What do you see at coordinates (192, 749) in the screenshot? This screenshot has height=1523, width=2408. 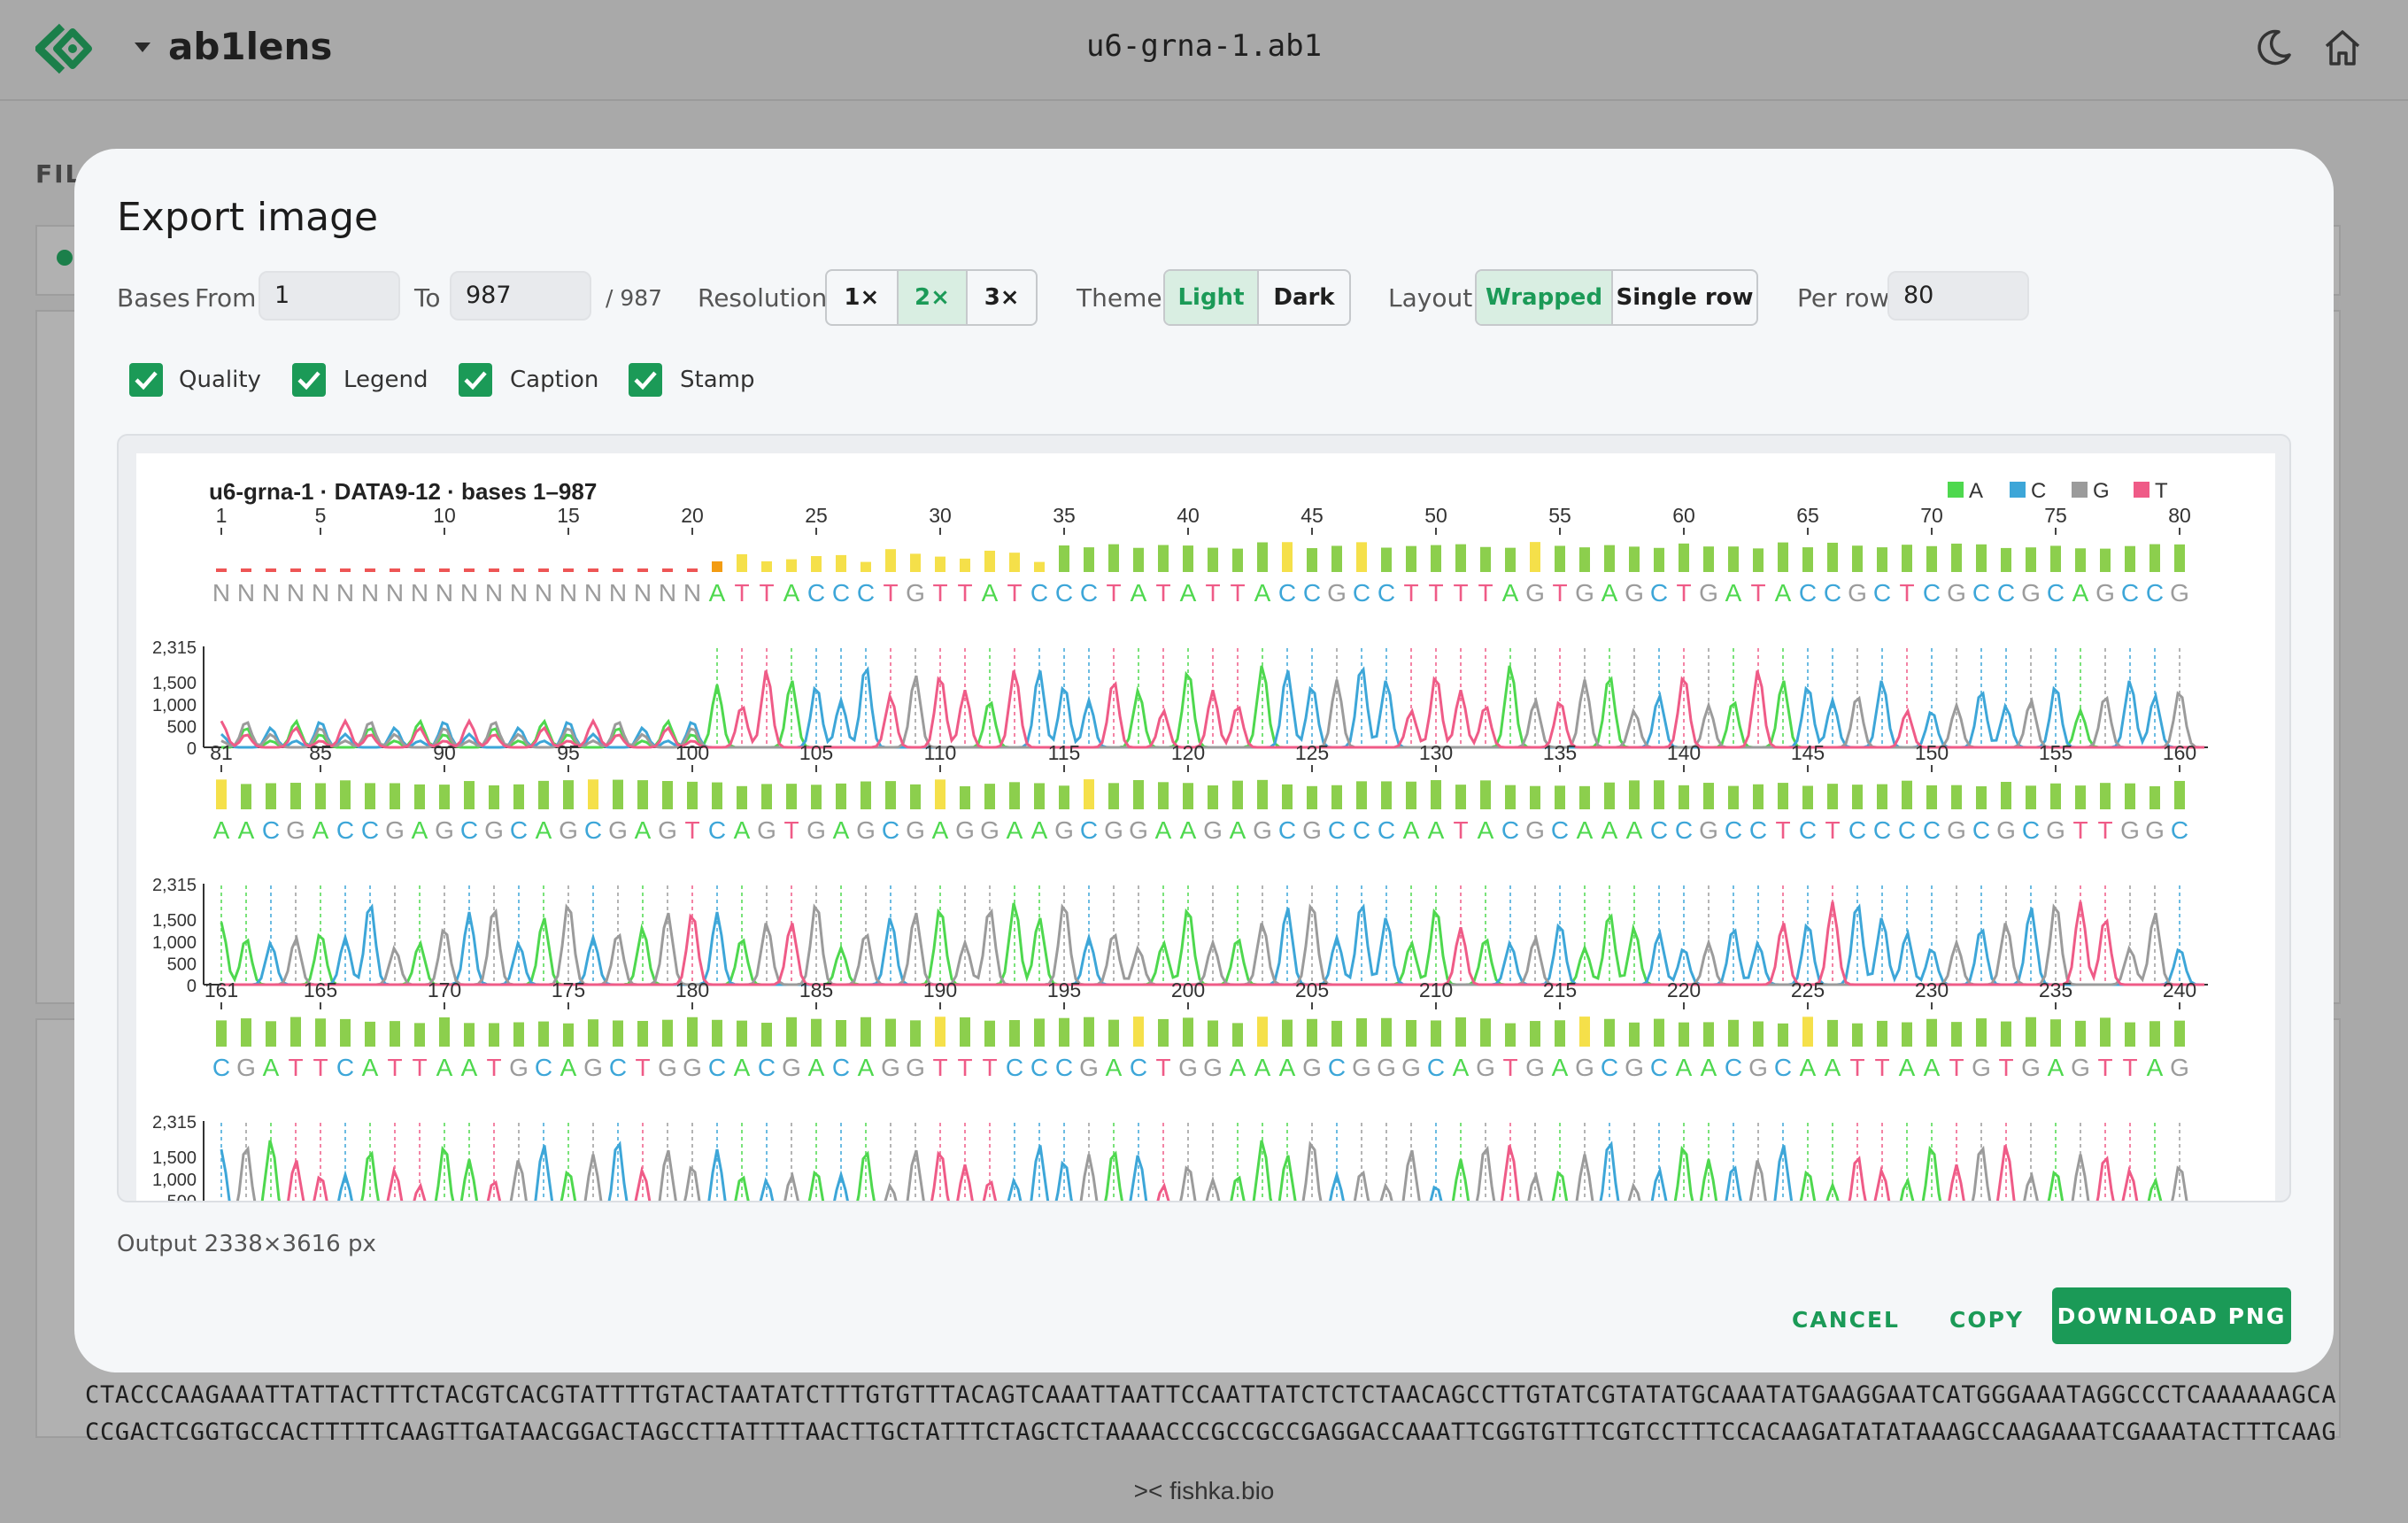 I see `y-tick-label: 0` at bounding box center [192, 749].